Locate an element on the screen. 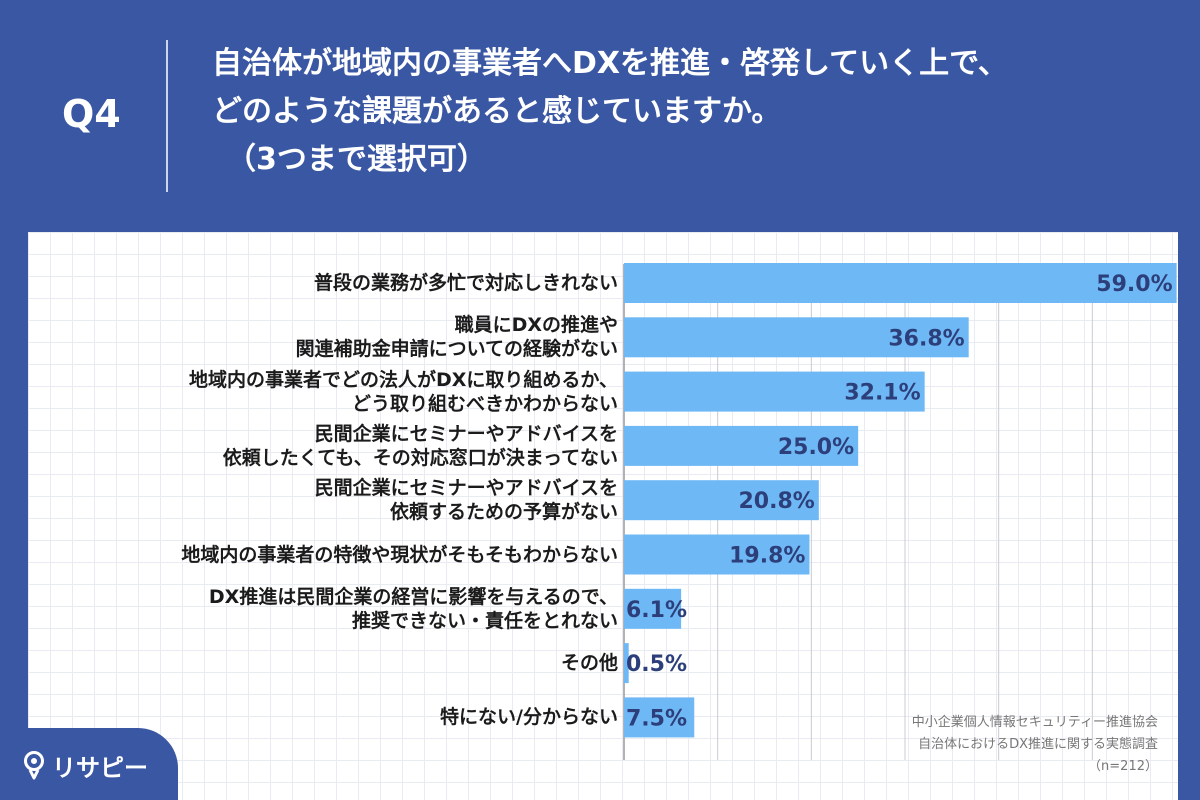  category-label-line: その他 is located at coordinates (589, 663).